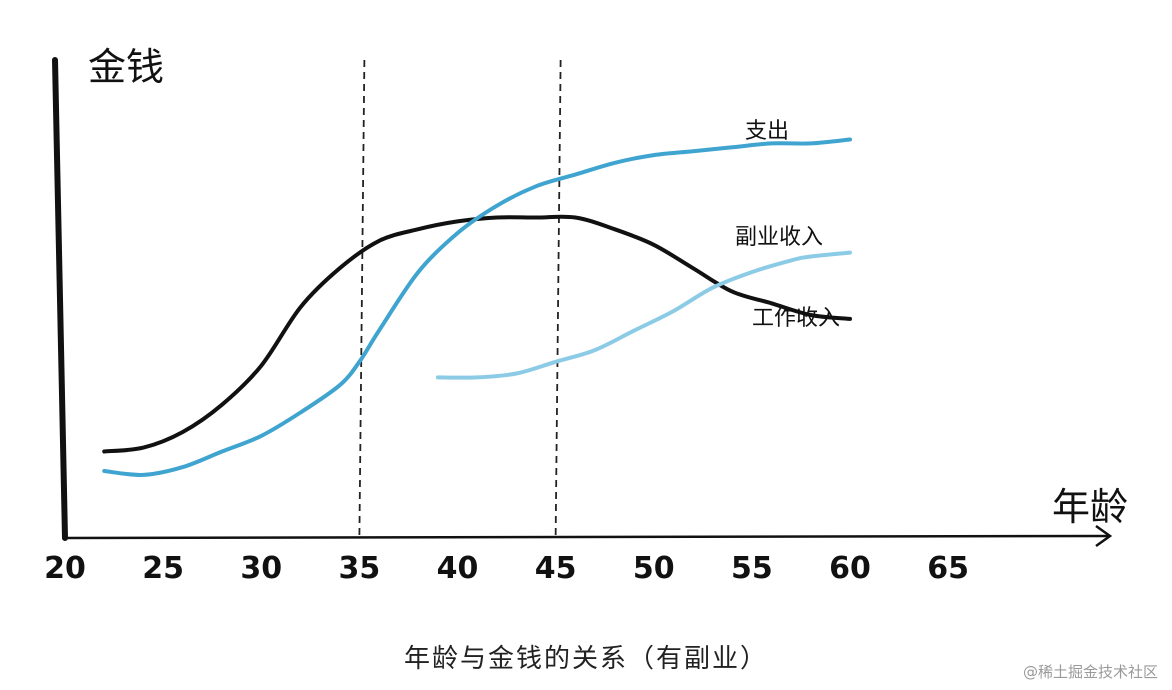  What do you see at coordinates (360, 568) in the screenshot?
I see `x-tick-label: 35` at bounding box center [360, 568].